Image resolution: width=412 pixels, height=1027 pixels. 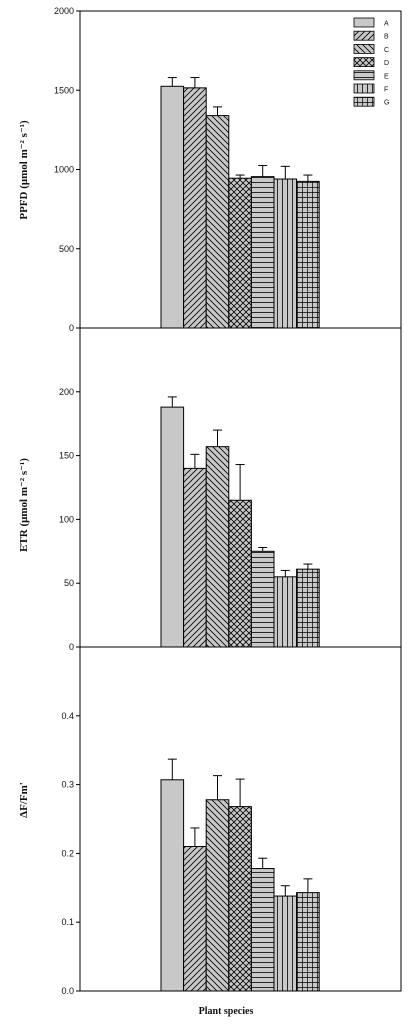 What do you see at coordinates (364, 88) in the screenshot?
I see `legend-swatch-F` at bounding box center [364, 88].